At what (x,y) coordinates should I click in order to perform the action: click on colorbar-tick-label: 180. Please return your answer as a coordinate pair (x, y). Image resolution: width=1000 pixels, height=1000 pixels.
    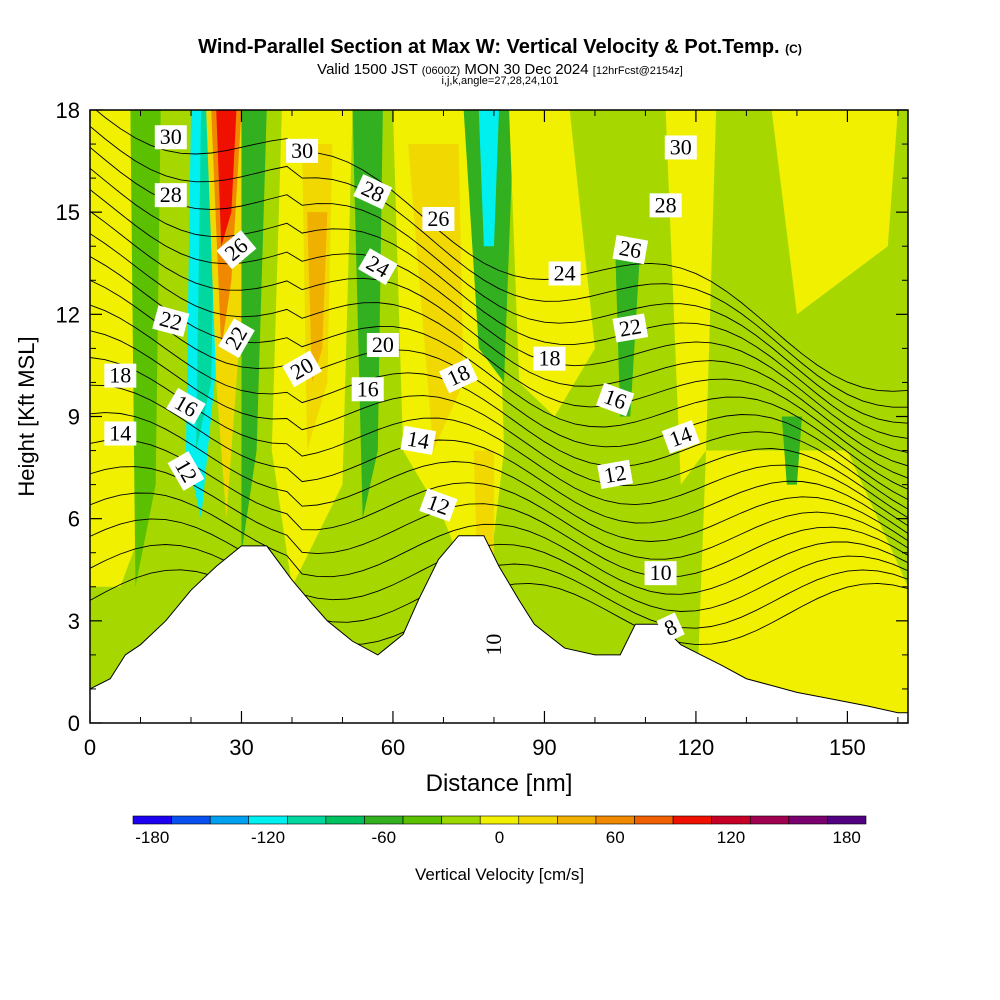
    Looking at the image, I should click on (847, 837).